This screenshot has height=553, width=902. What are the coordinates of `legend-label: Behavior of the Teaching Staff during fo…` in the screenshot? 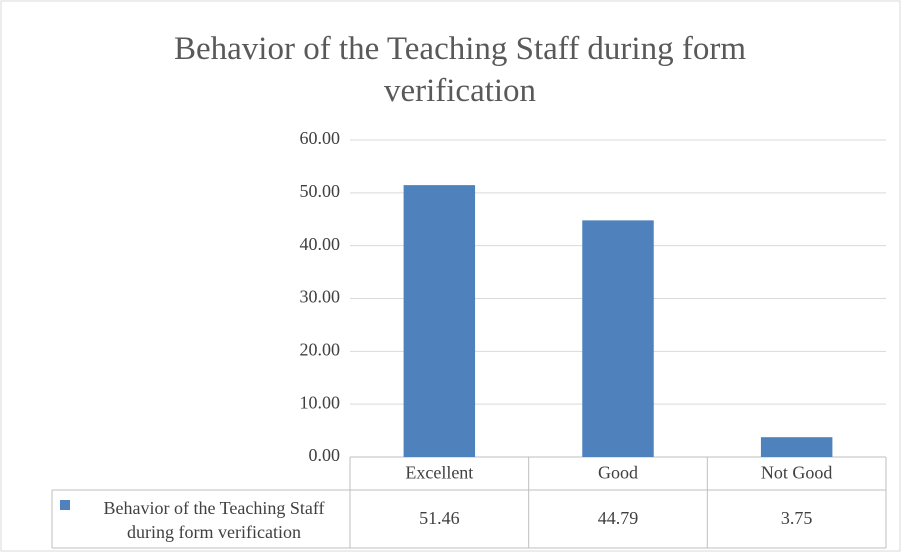 It's located at (214, 520).